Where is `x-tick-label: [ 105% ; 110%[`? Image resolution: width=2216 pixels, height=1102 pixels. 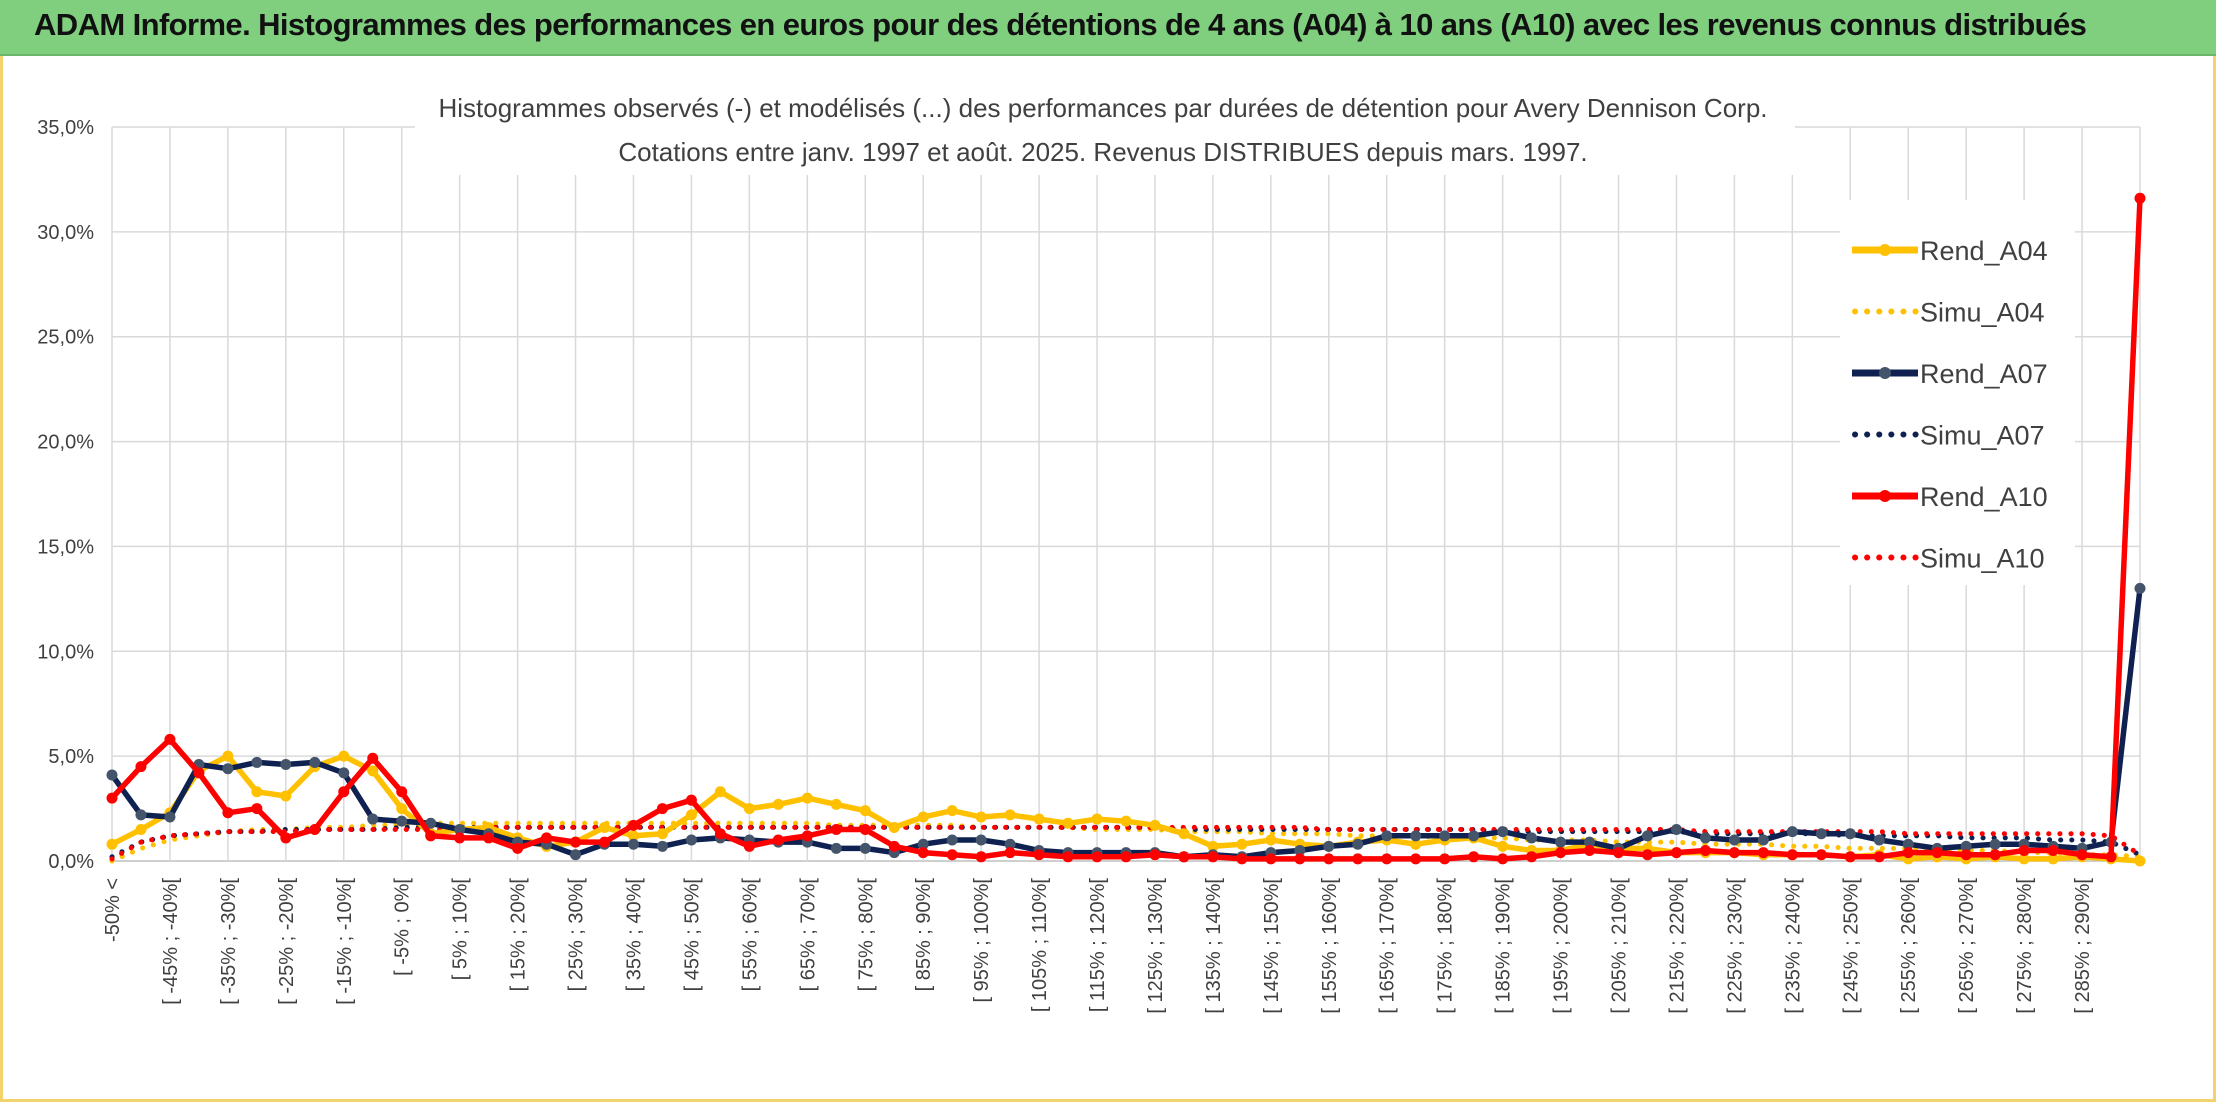
x-tick-label: [ 105% ; 110%[ is located at coordinates (1040, 945).